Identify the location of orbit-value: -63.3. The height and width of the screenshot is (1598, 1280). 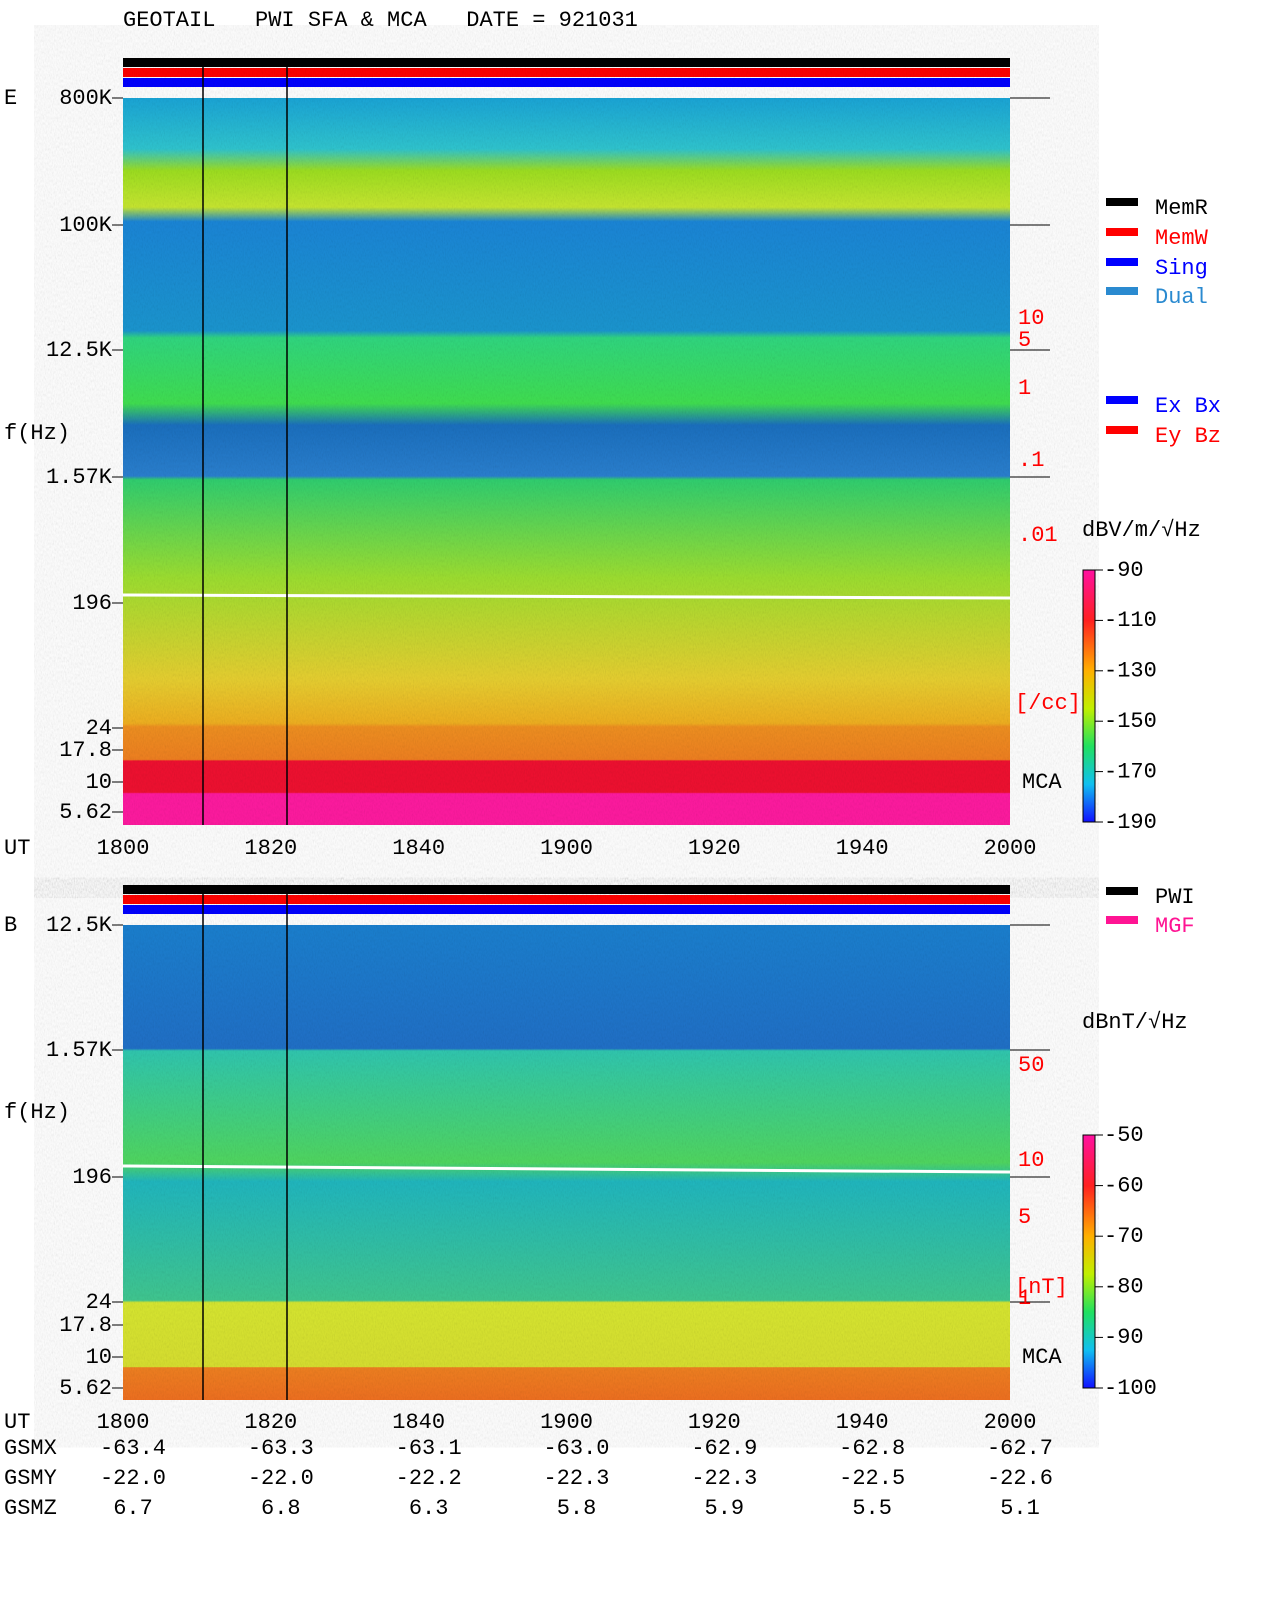
(281, 1448).